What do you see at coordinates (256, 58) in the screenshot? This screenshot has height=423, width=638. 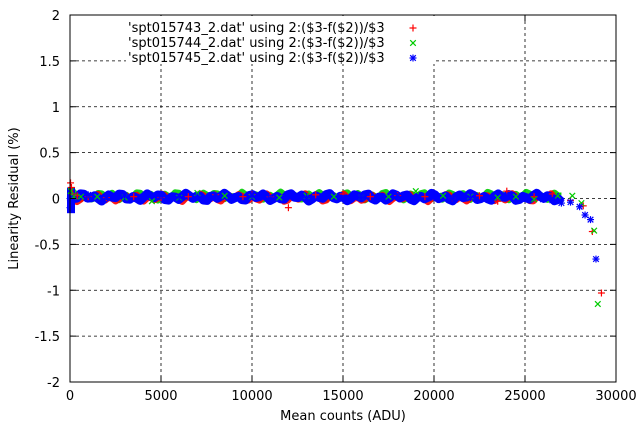 I see `legend-label: 'spt015745_2.dat' using 2:($3-f($2))/$3` at bounding box center [256, 58].